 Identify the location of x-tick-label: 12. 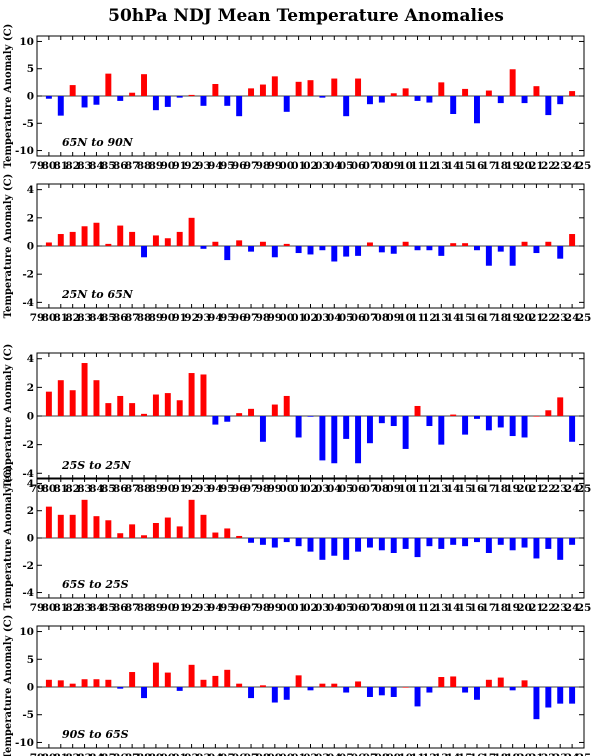
(429, 754).